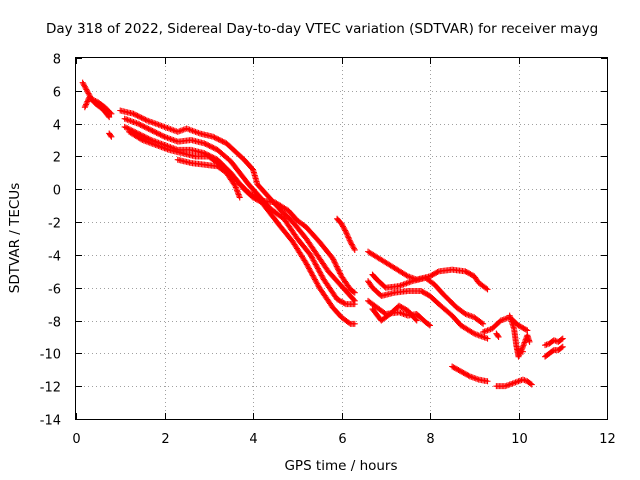  Describe the element at coordinates (57, 158) in the screenshot. I see `y-tick-label: 2` at that location.